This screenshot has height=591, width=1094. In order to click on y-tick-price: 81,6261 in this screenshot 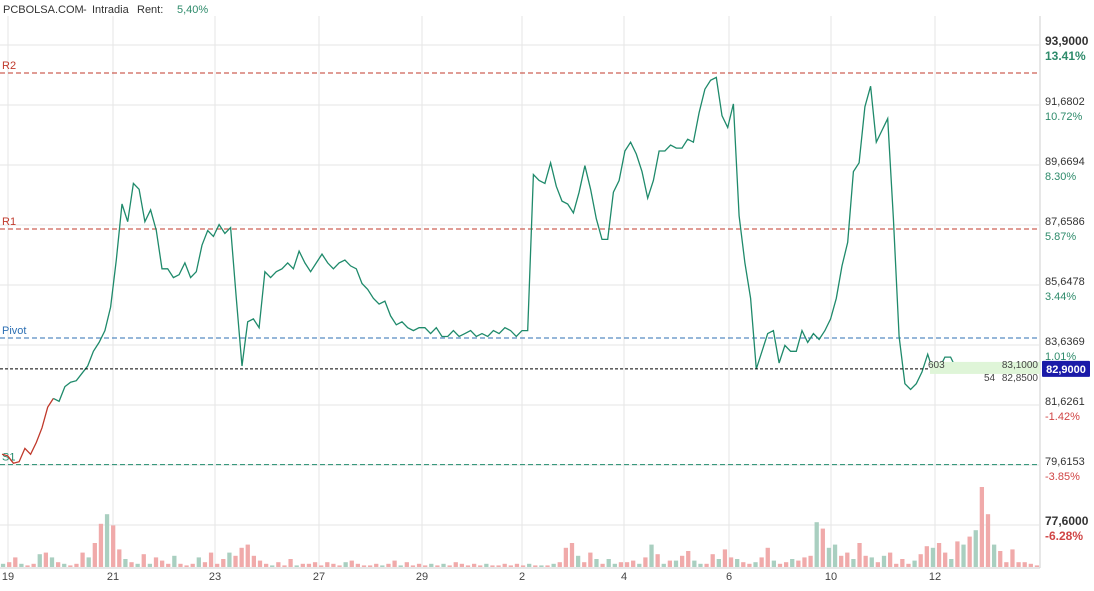, I will do `click(1065, 402)`.